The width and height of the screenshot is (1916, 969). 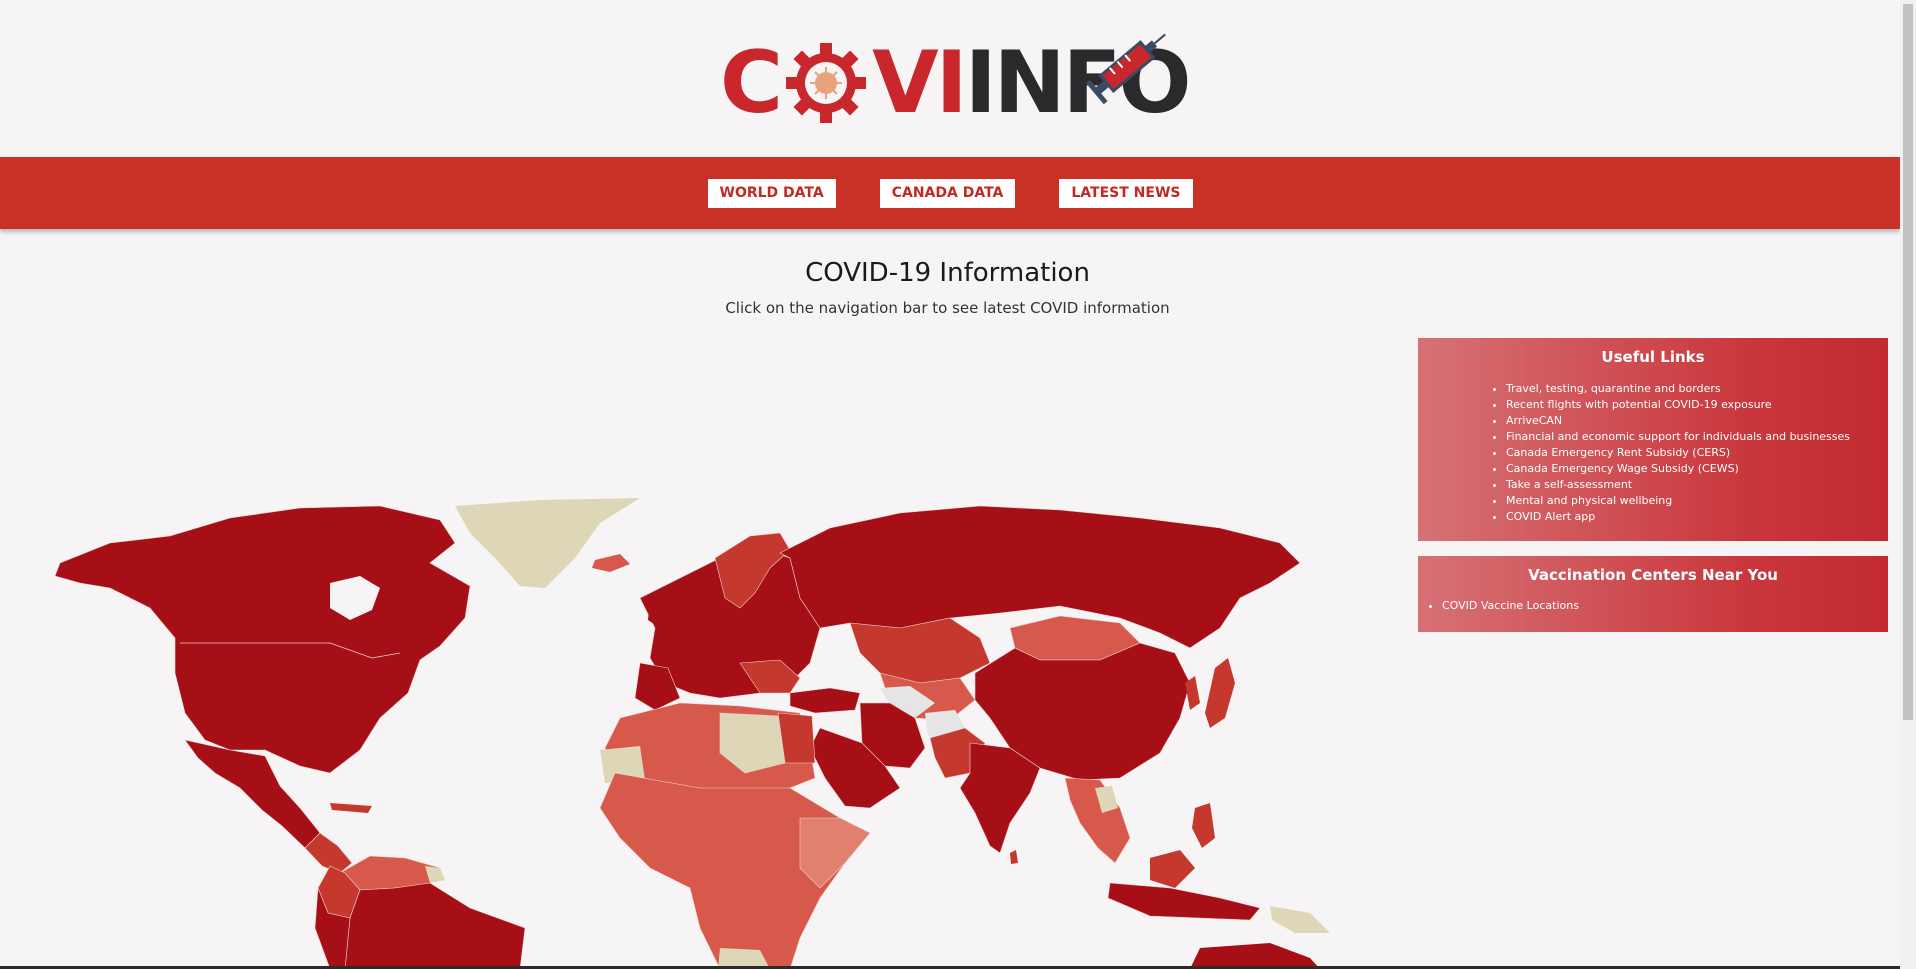 I want to click on map-region-balkans, so click(x=770, y=676).